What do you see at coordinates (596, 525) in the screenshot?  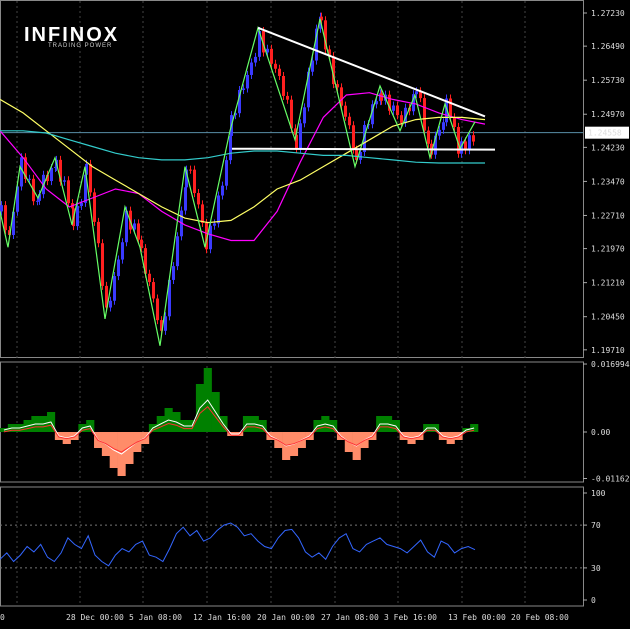 I see `rsi-tick-label: 70` at bounding box center [596, 525].